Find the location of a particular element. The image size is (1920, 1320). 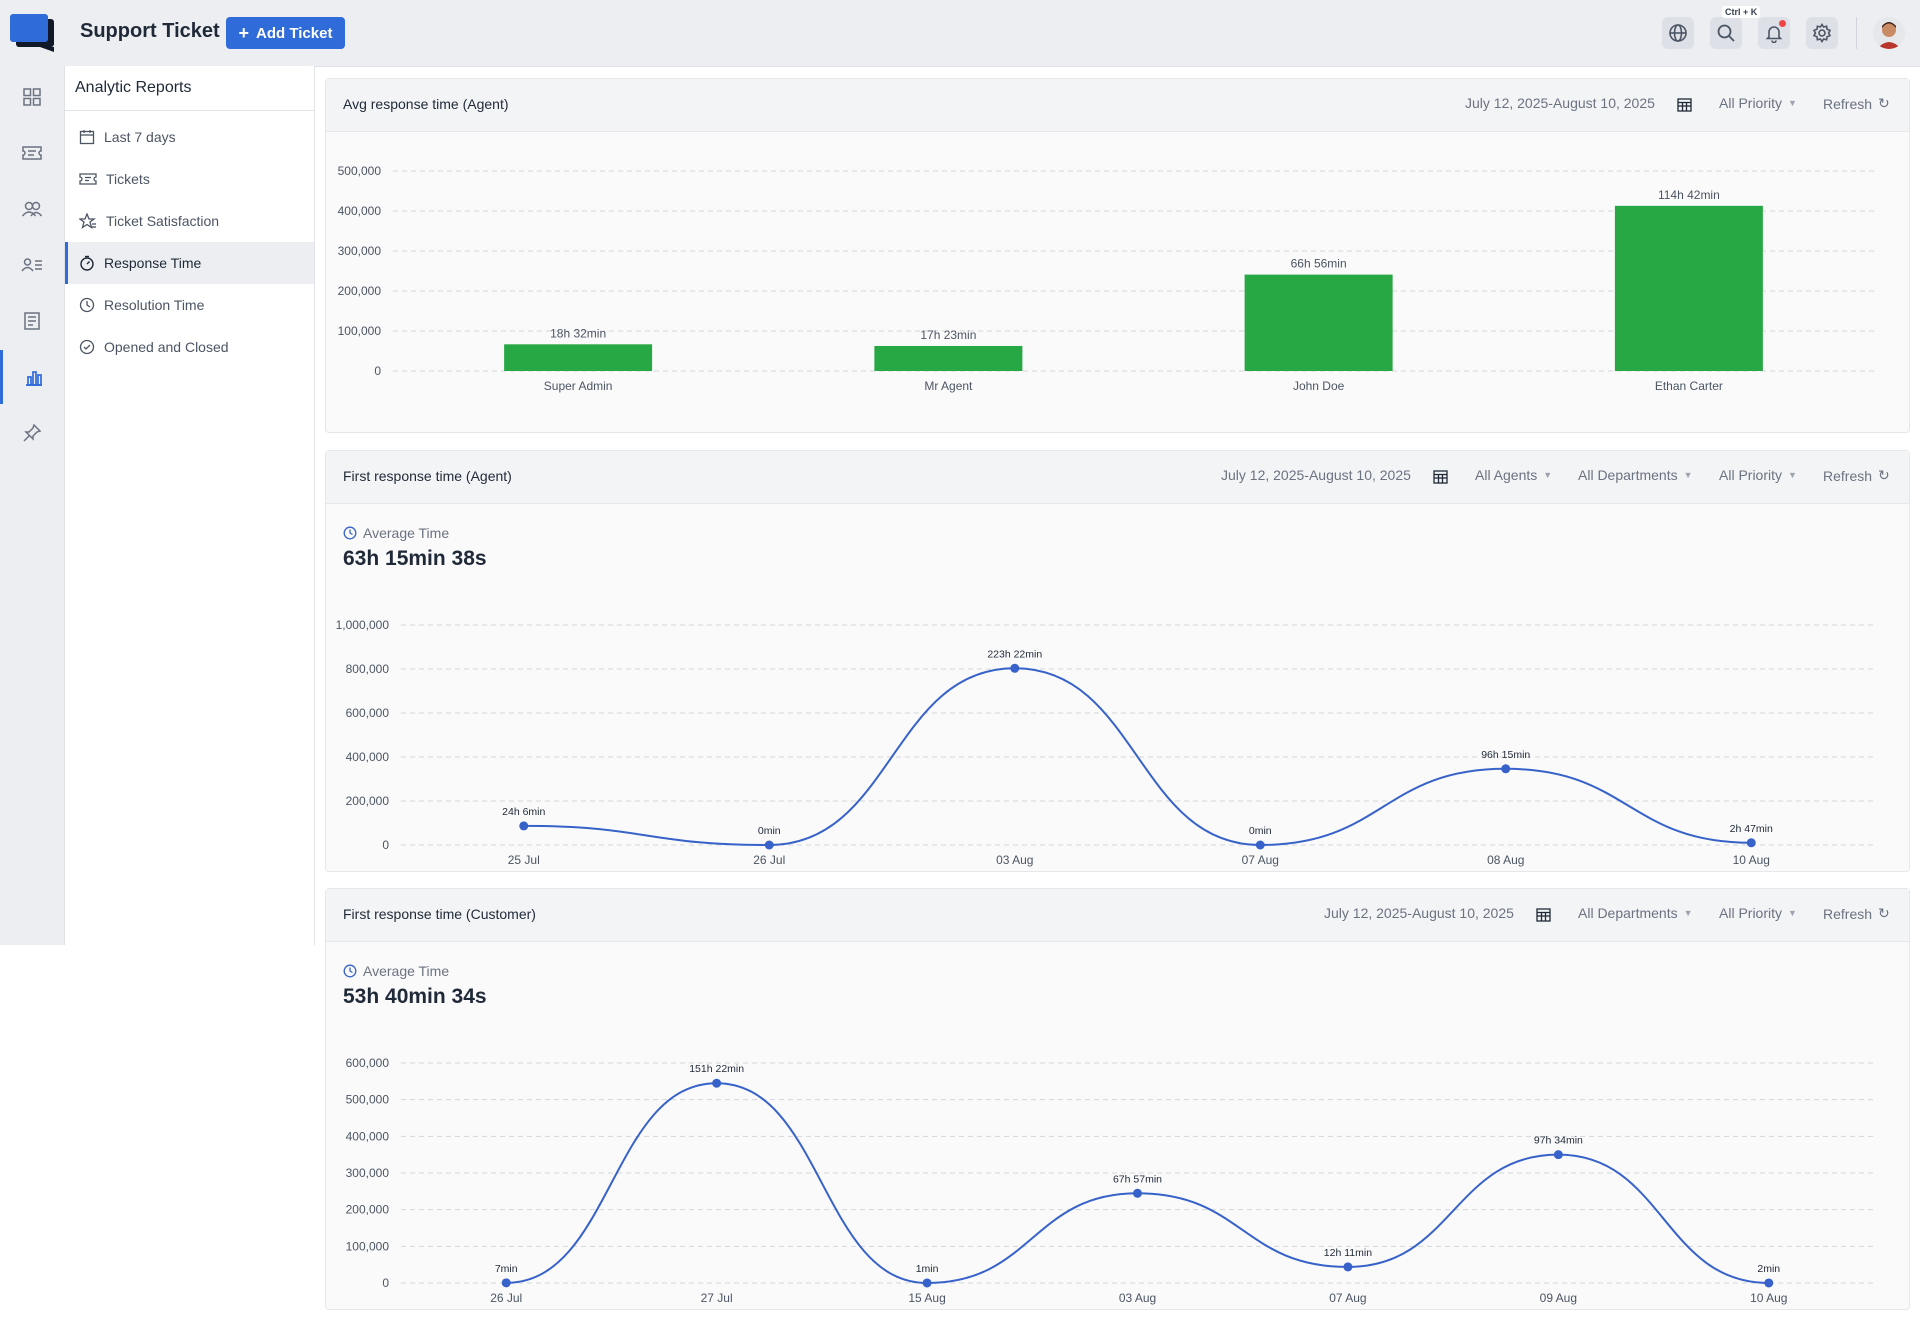

gear-icon is located at coordinates (1822, 33).